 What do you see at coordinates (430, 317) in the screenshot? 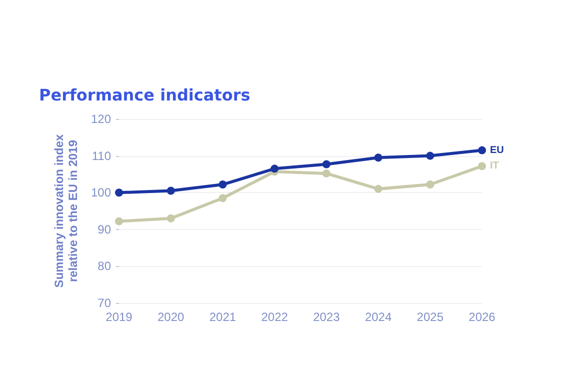
I see `x-tick-label: 2025` at bounding box center [430, 317].